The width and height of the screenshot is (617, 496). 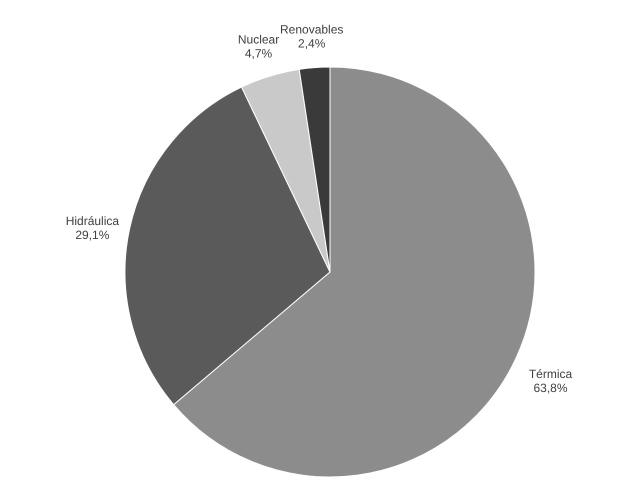 I want to click on data-label: 63,8%, so click(x=551, y=388).